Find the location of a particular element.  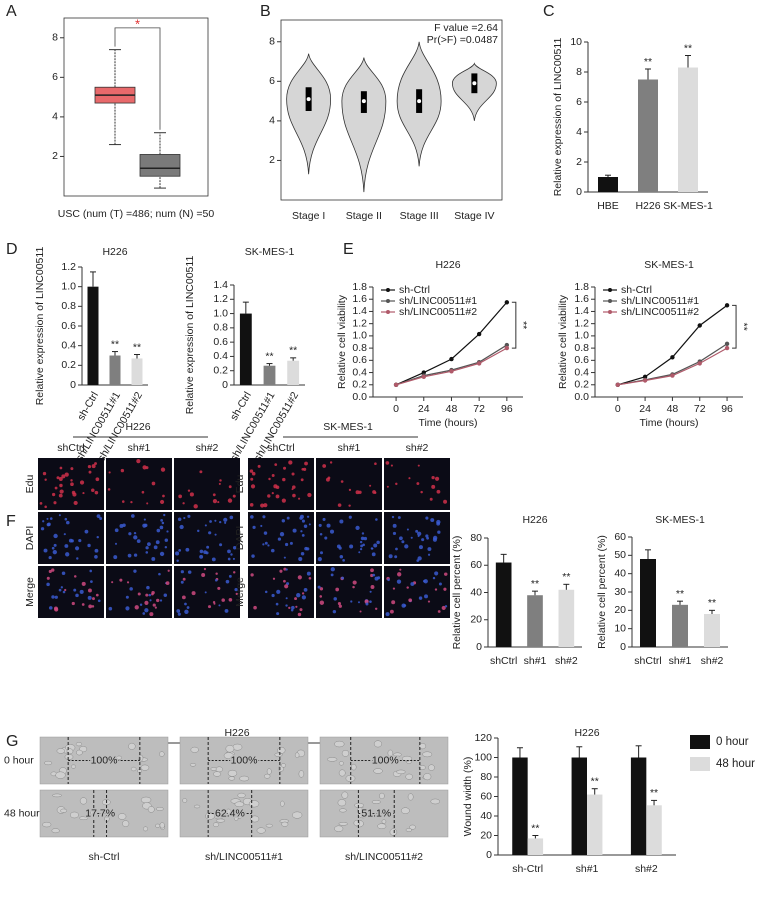

significance-label: ** is located at coordinates (688, 48).